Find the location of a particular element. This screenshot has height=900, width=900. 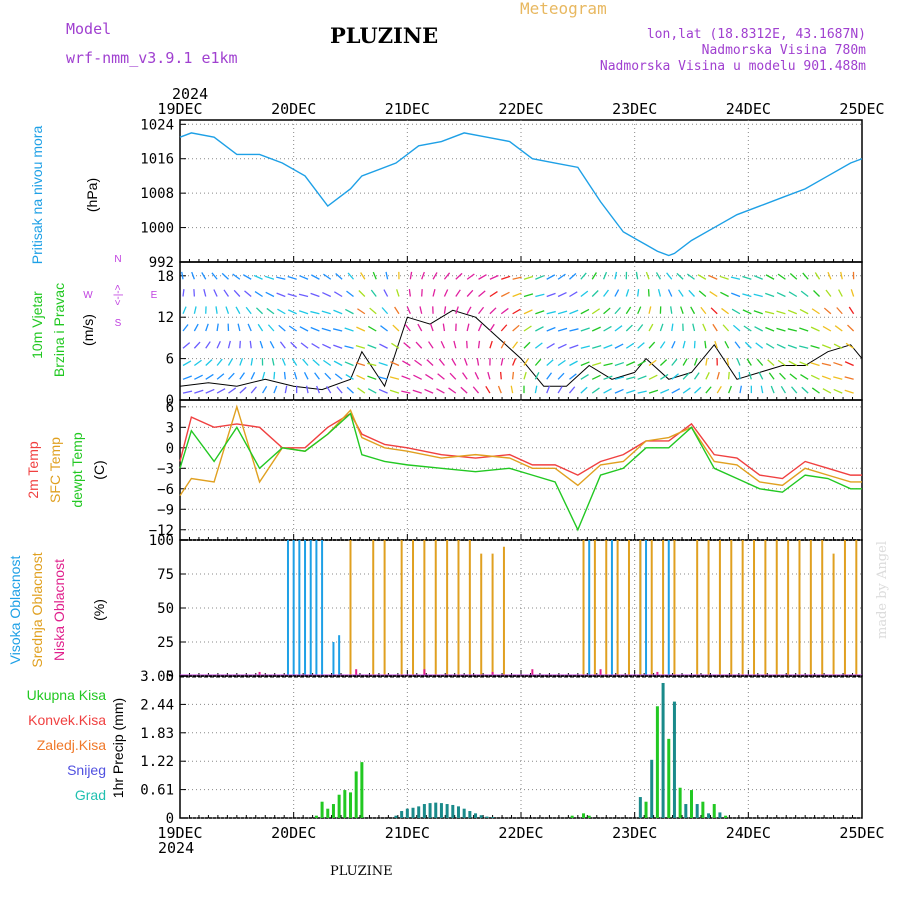

y-tick-label: 12 is located at coordinates (165, 318).